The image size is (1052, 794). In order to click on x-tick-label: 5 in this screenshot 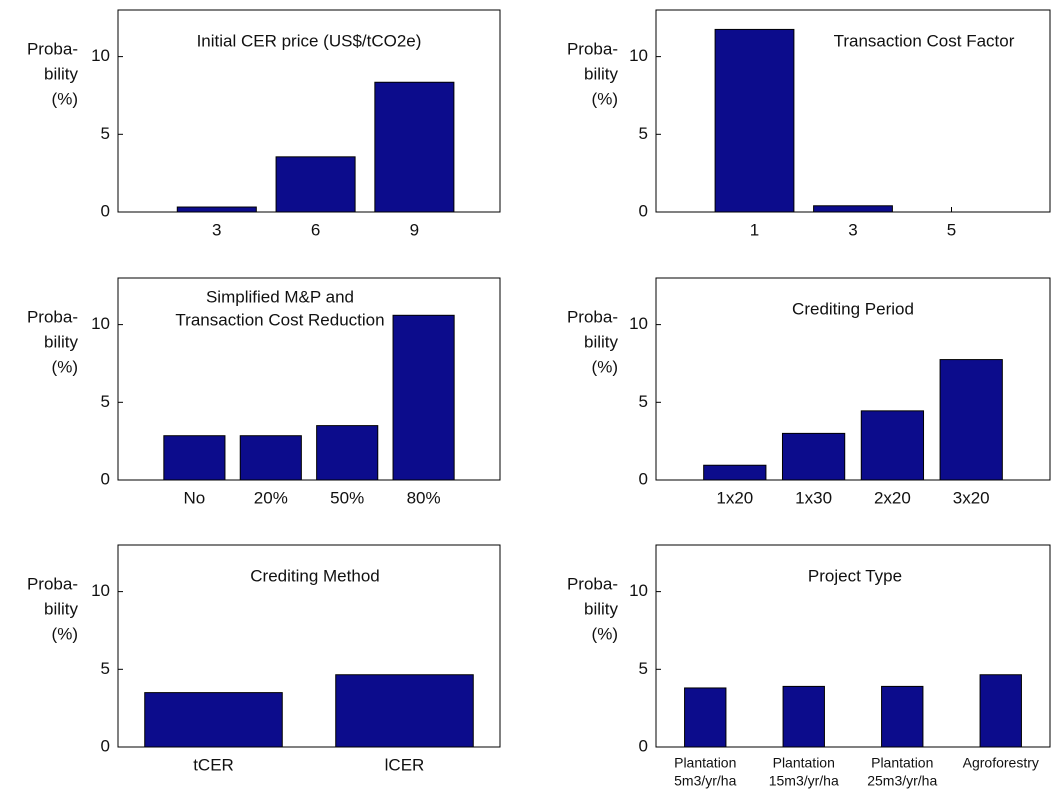, I will do `click(951, 229)`.